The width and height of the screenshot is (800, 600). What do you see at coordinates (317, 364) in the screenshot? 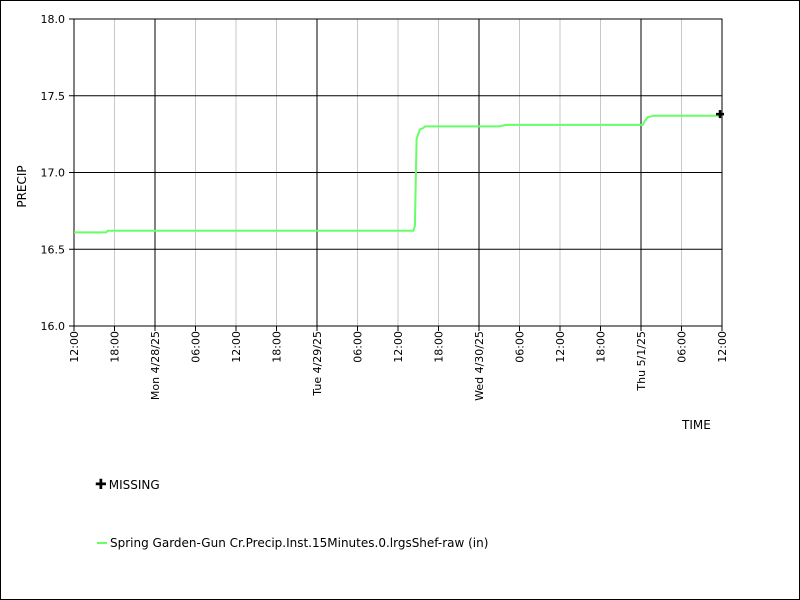
I see `x-tick-label: Tue 4/29/25` at bounding box center [317, 364].